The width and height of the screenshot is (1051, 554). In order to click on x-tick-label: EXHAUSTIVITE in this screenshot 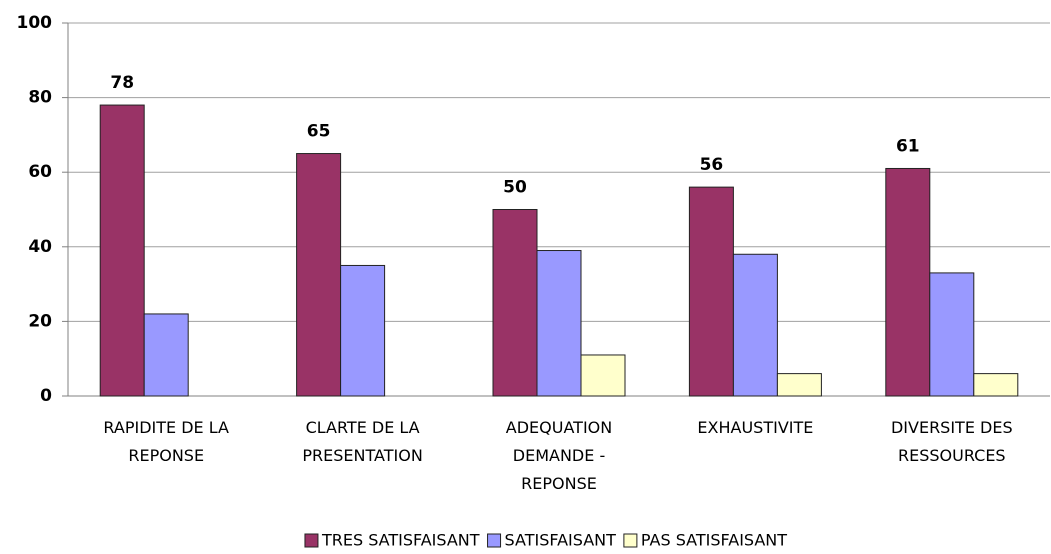, I will do `click(755, 427)`.